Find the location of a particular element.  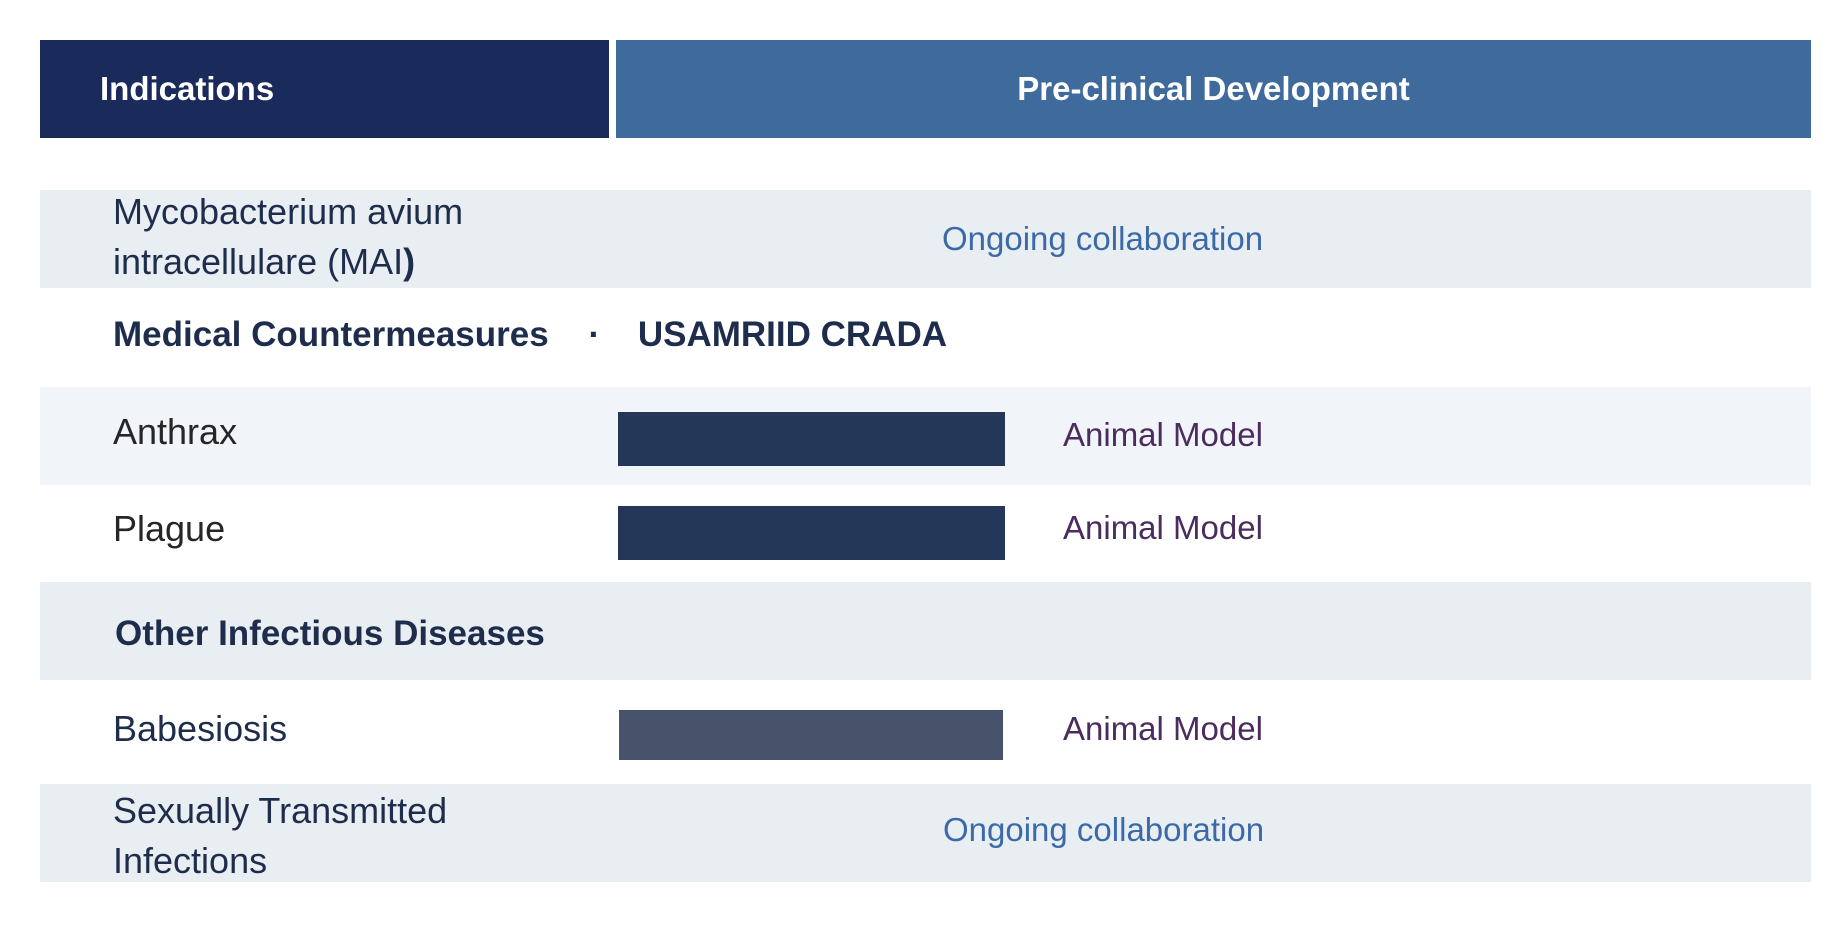

row-anthrax-bar is located at coordinates (811, 439).